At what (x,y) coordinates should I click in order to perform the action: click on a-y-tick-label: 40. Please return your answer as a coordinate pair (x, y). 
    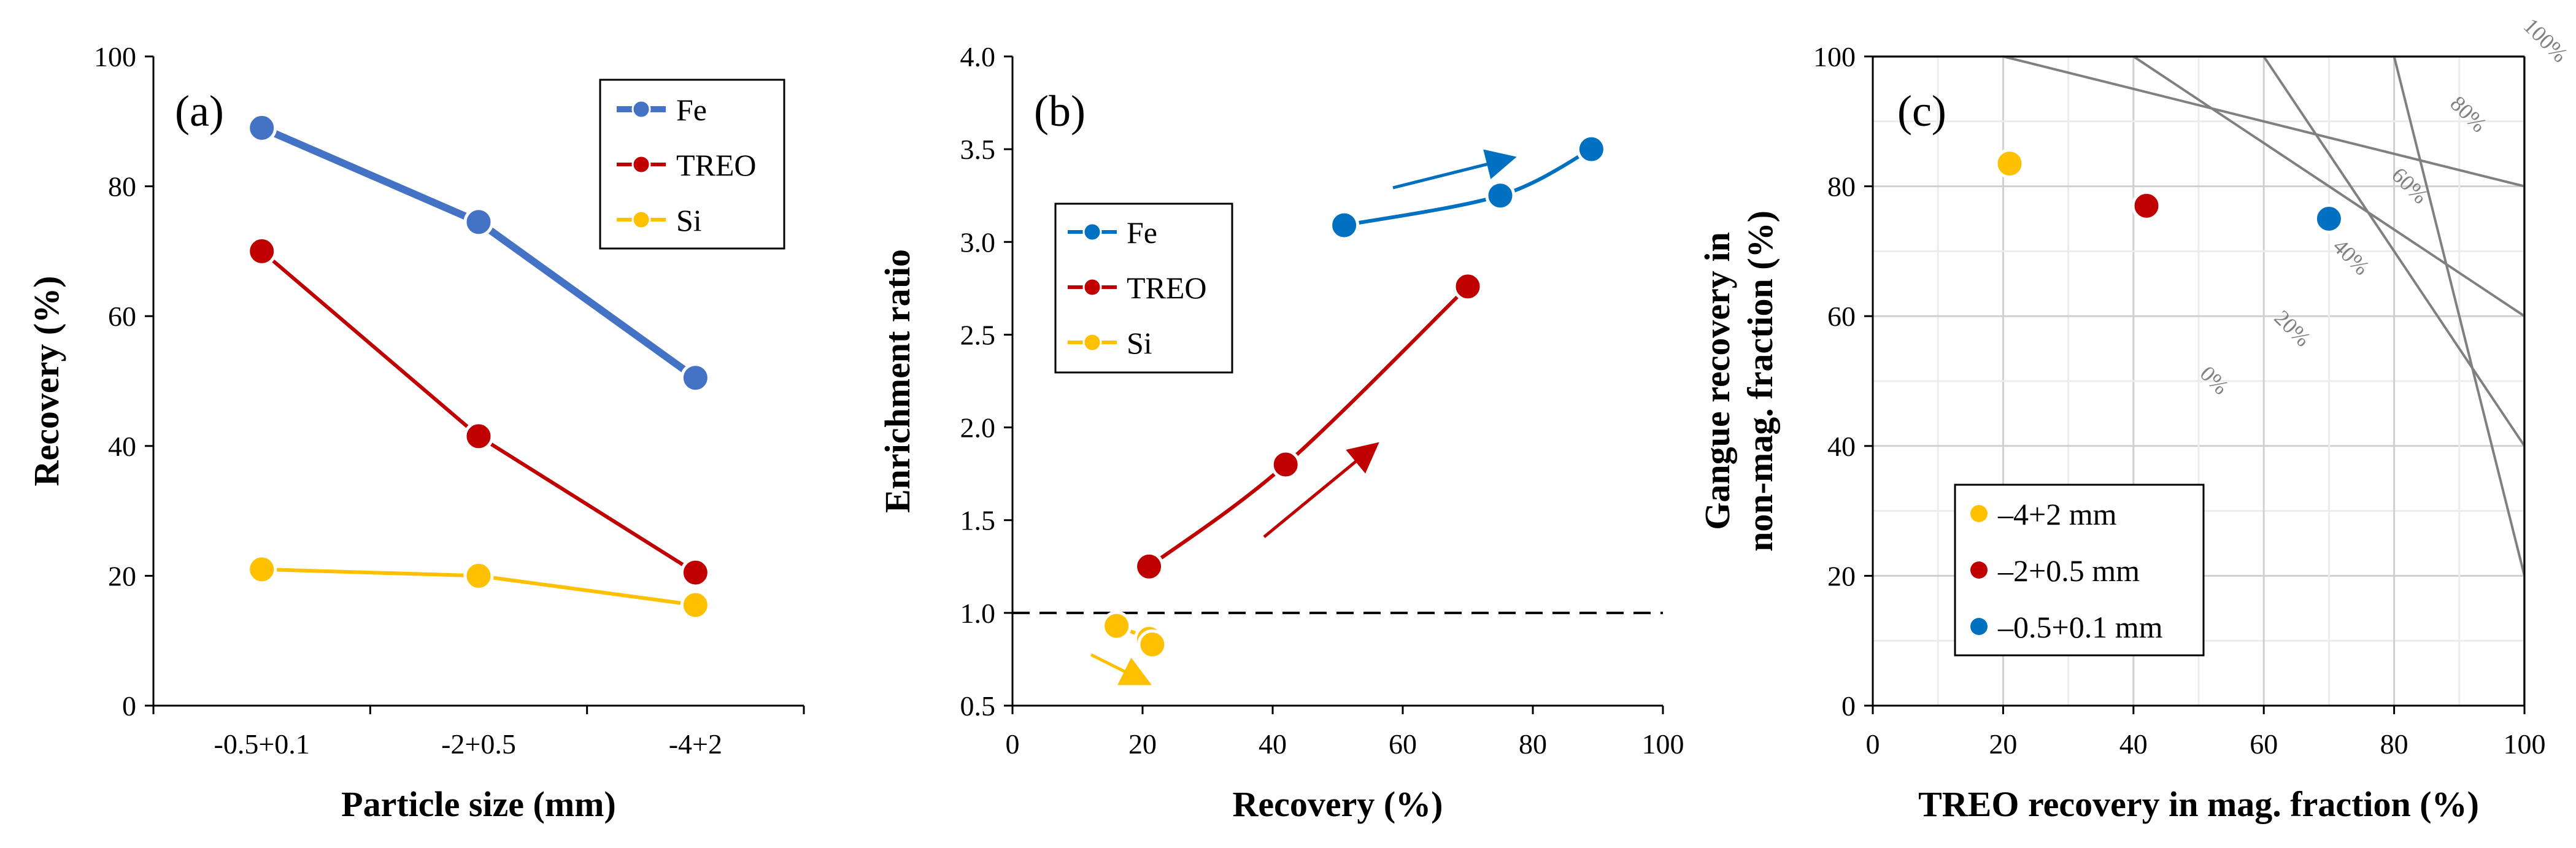
    Looking at the image, I should click on (122, 446).